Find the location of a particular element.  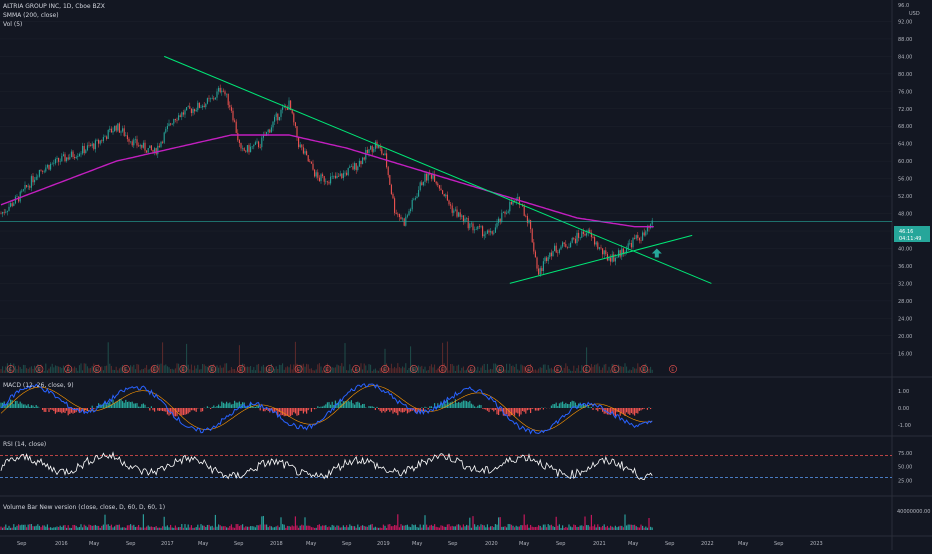

price-tick: 36.00 is located at coordinates (905, 267).